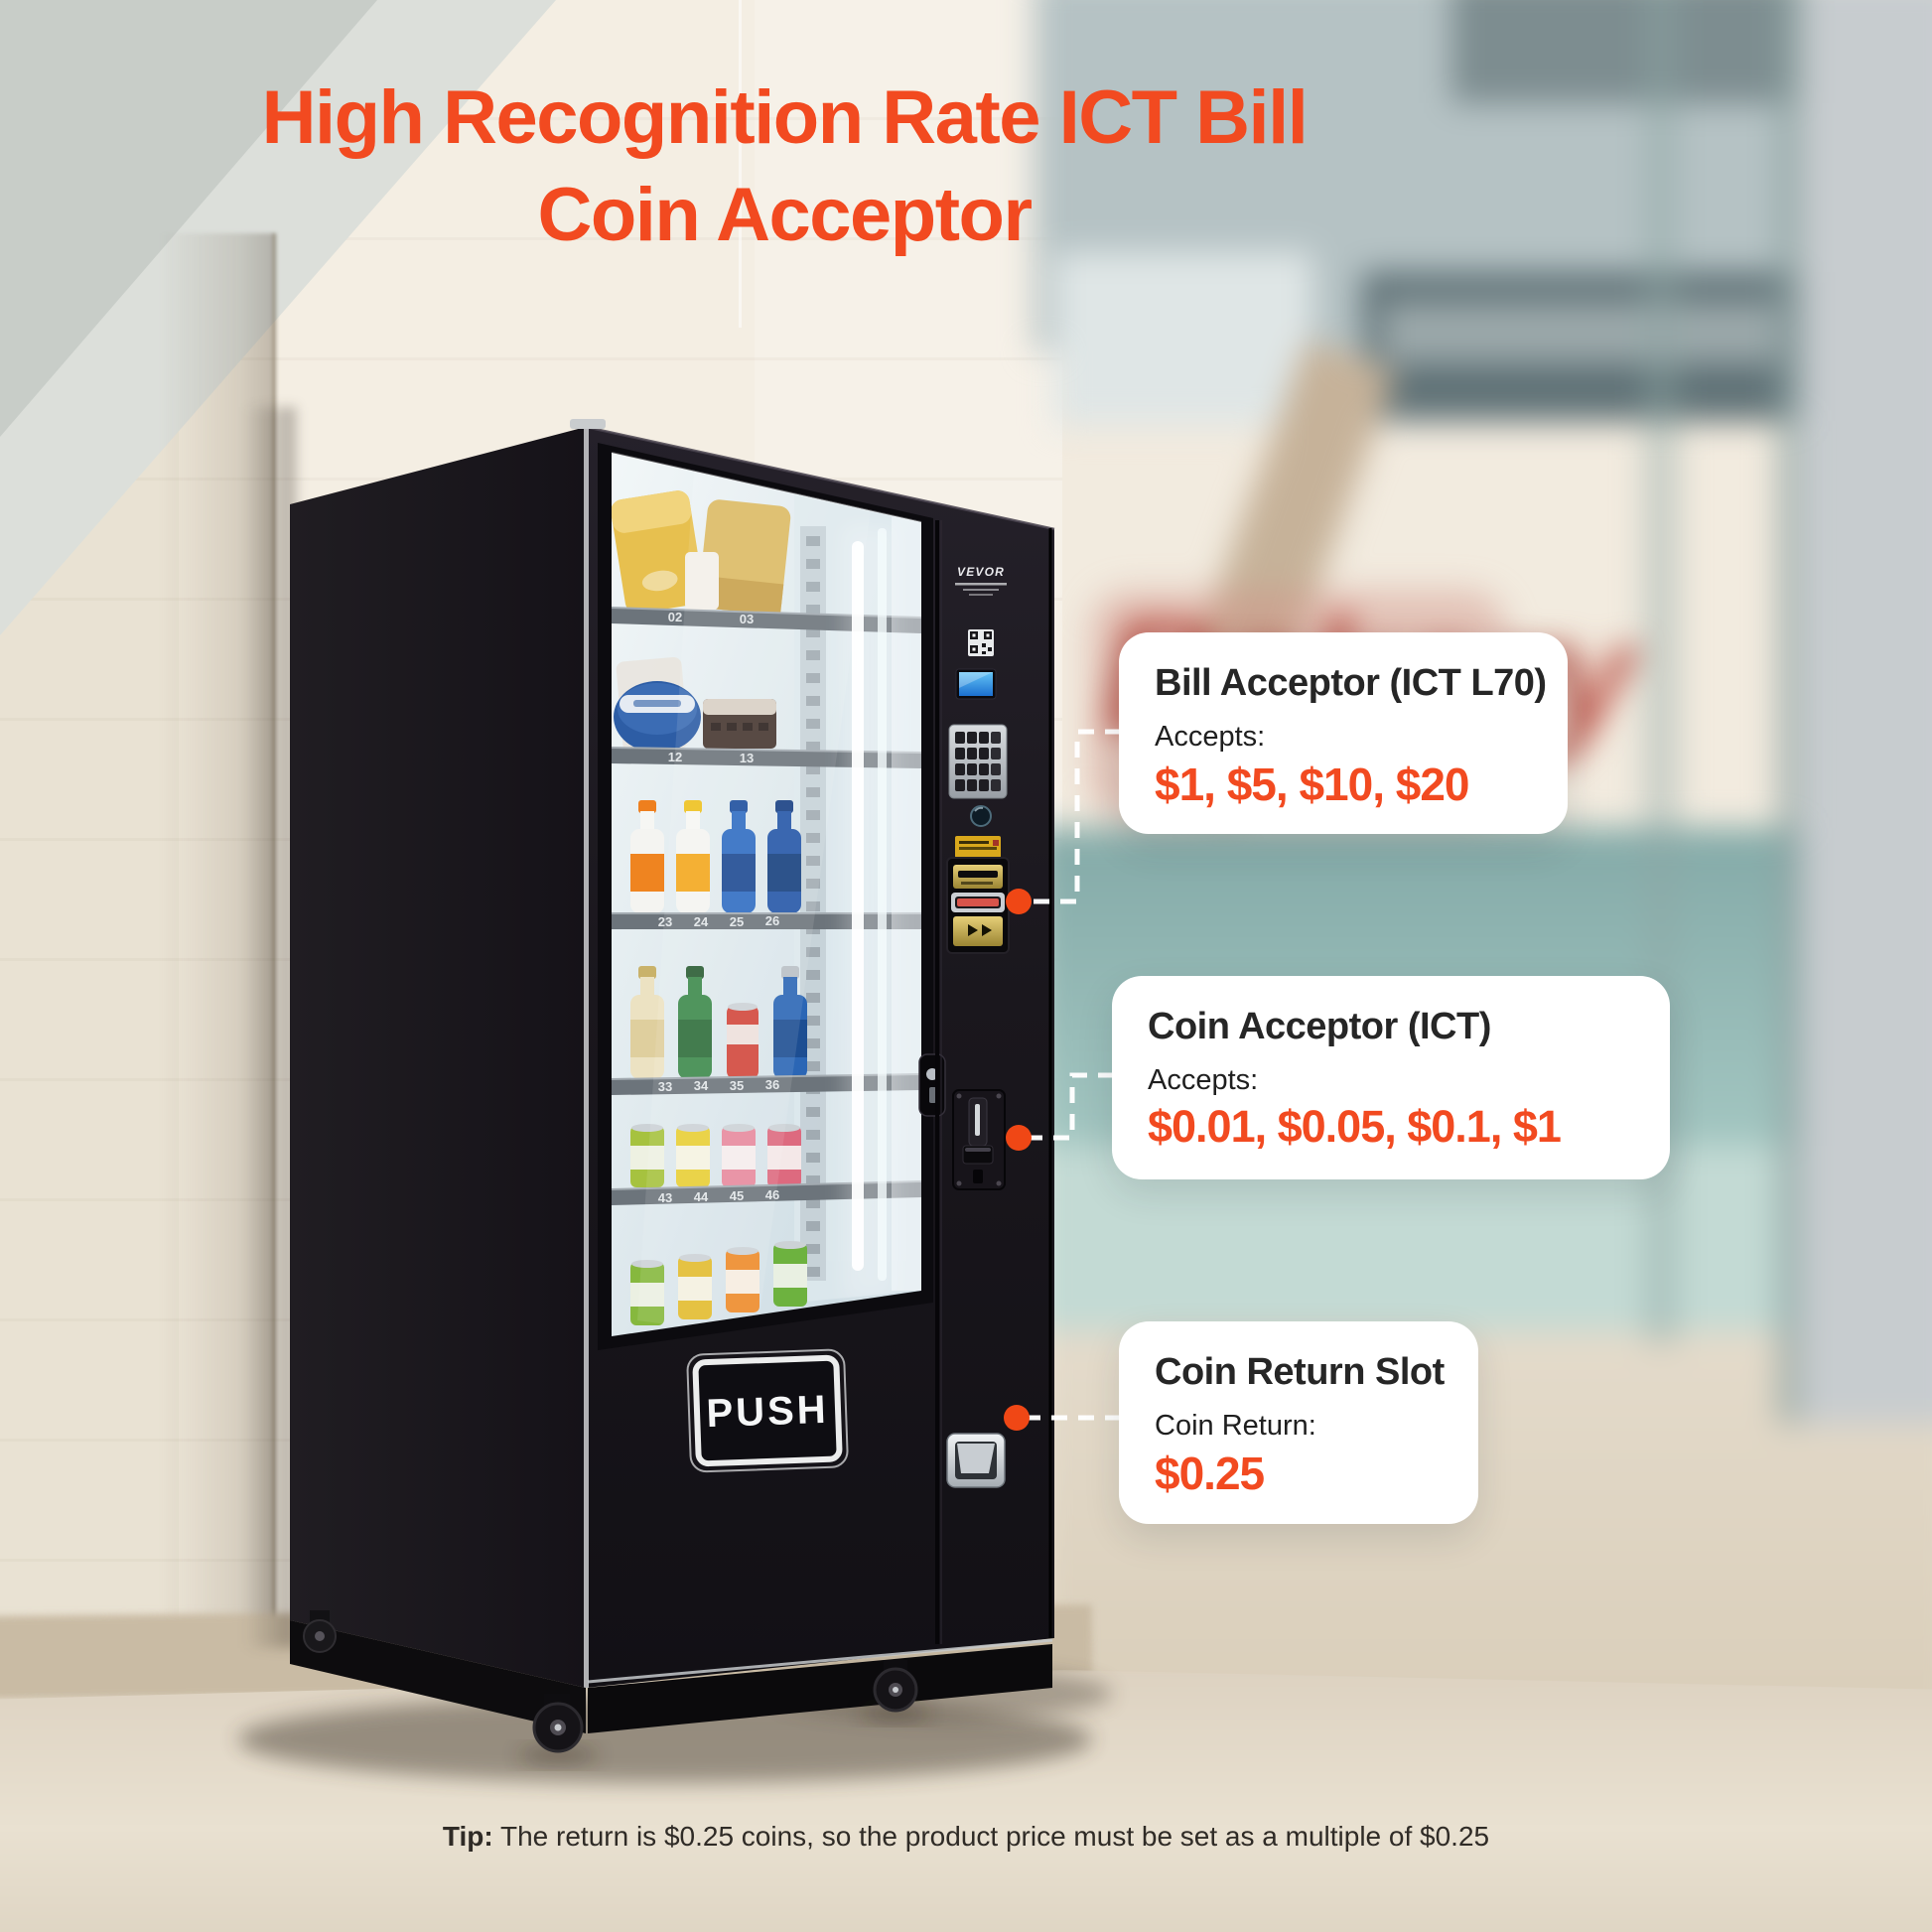 Image resolution: width=1932 pixels, height=1932 pixels. What do you see at coordinates (1074, 817) in the screenshot?
I see `connector-bill-acceptor` at bounding box center [1074, 817].